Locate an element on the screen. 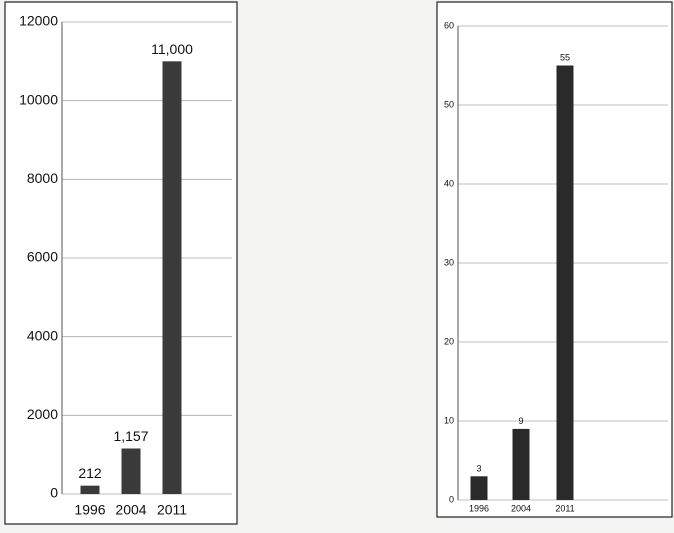  y-tick-label: 4000 is located at coordinates (42, 335).